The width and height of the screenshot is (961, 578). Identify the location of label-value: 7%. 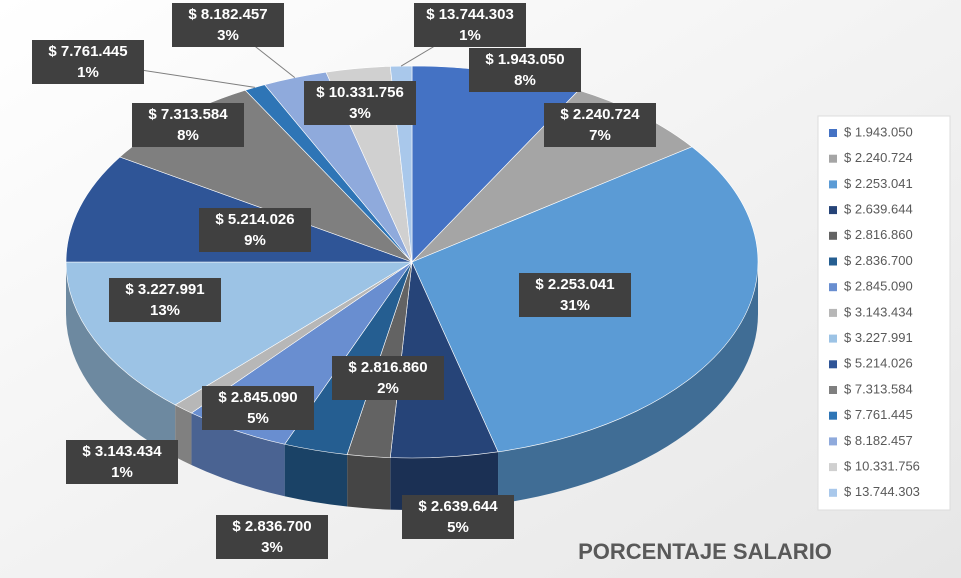
(600, 135).